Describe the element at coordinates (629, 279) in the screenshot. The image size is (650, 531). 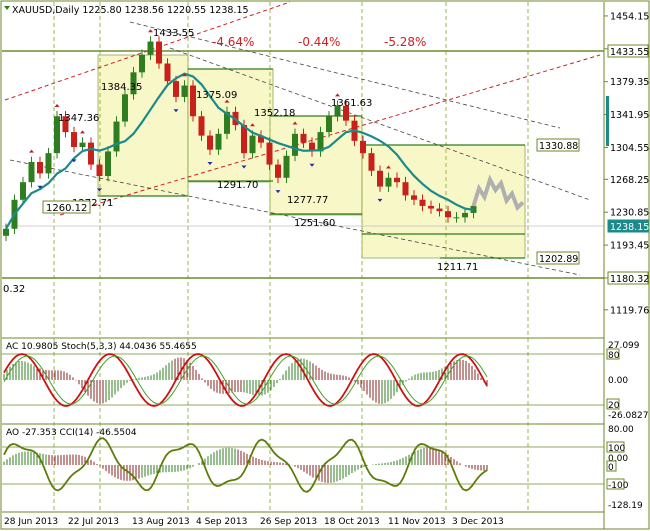
I see `tag-1180: 1180.32` at that location.